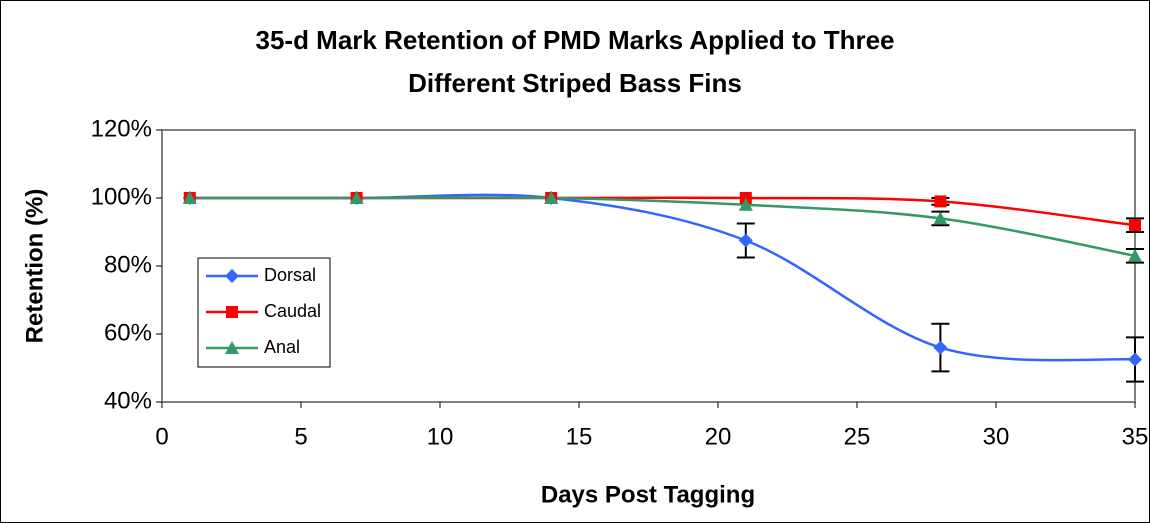 The width and height of the screenshot is (1150, 523). What do you see at coordinates (718, 436) in the screenshot?
I see `x-tick-label: 20` at bounding box center [718, 436].